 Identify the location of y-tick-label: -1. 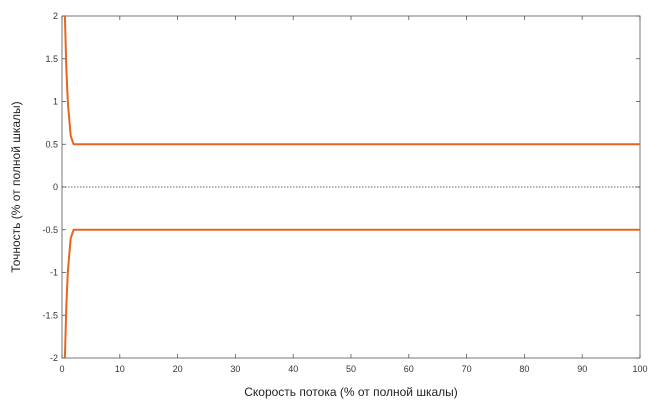
(54, 273).